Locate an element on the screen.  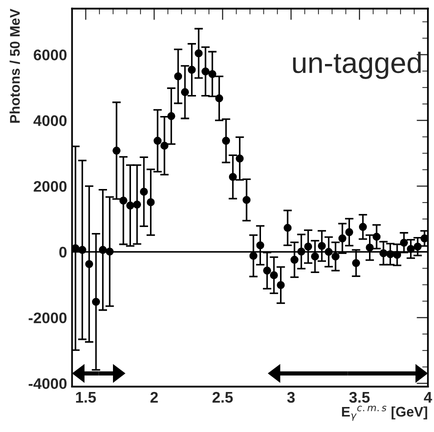
x-tick-label: 3.5 is located at coordinates (359, 397).